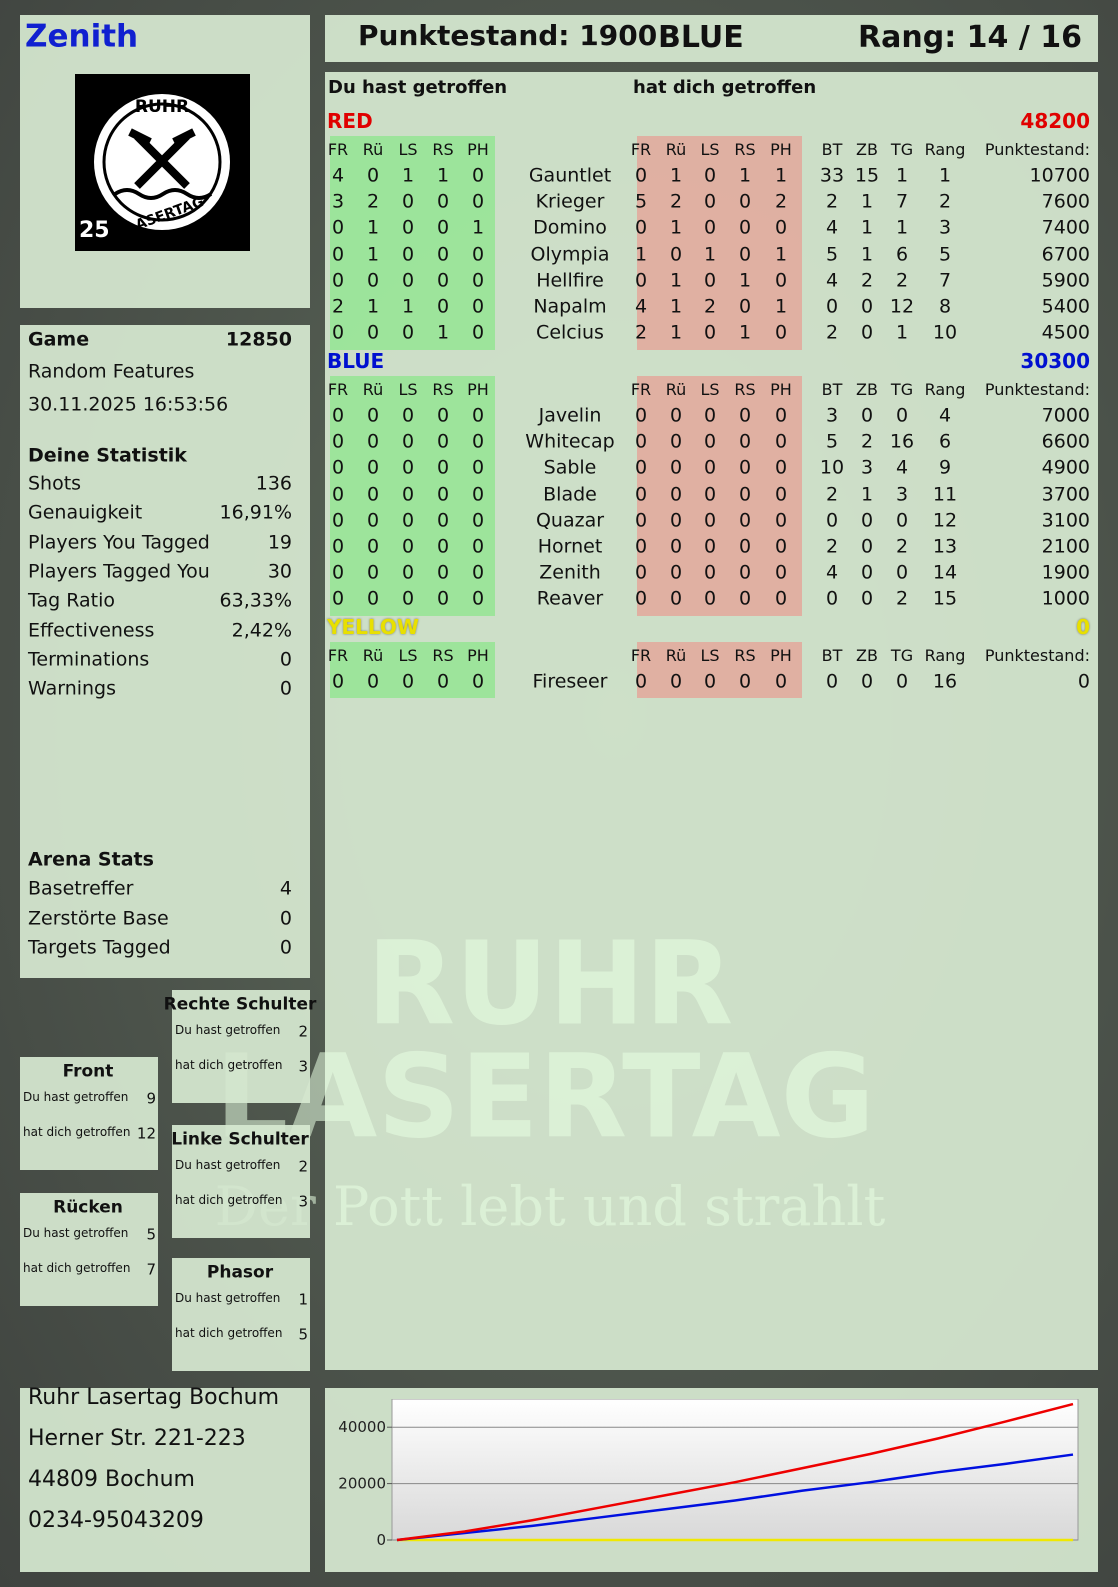 This screenshot has width=1118, height=1587. I want to click on got-count: 2, so click(710, 306).